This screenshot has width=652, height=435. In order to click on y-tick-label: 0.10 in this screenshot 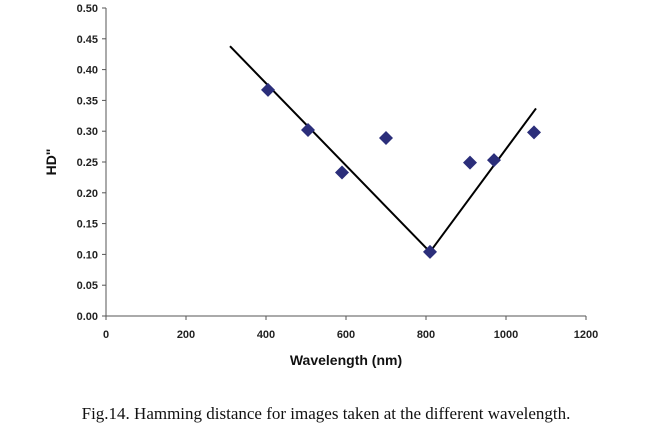, I will do `click(87, 255)`.